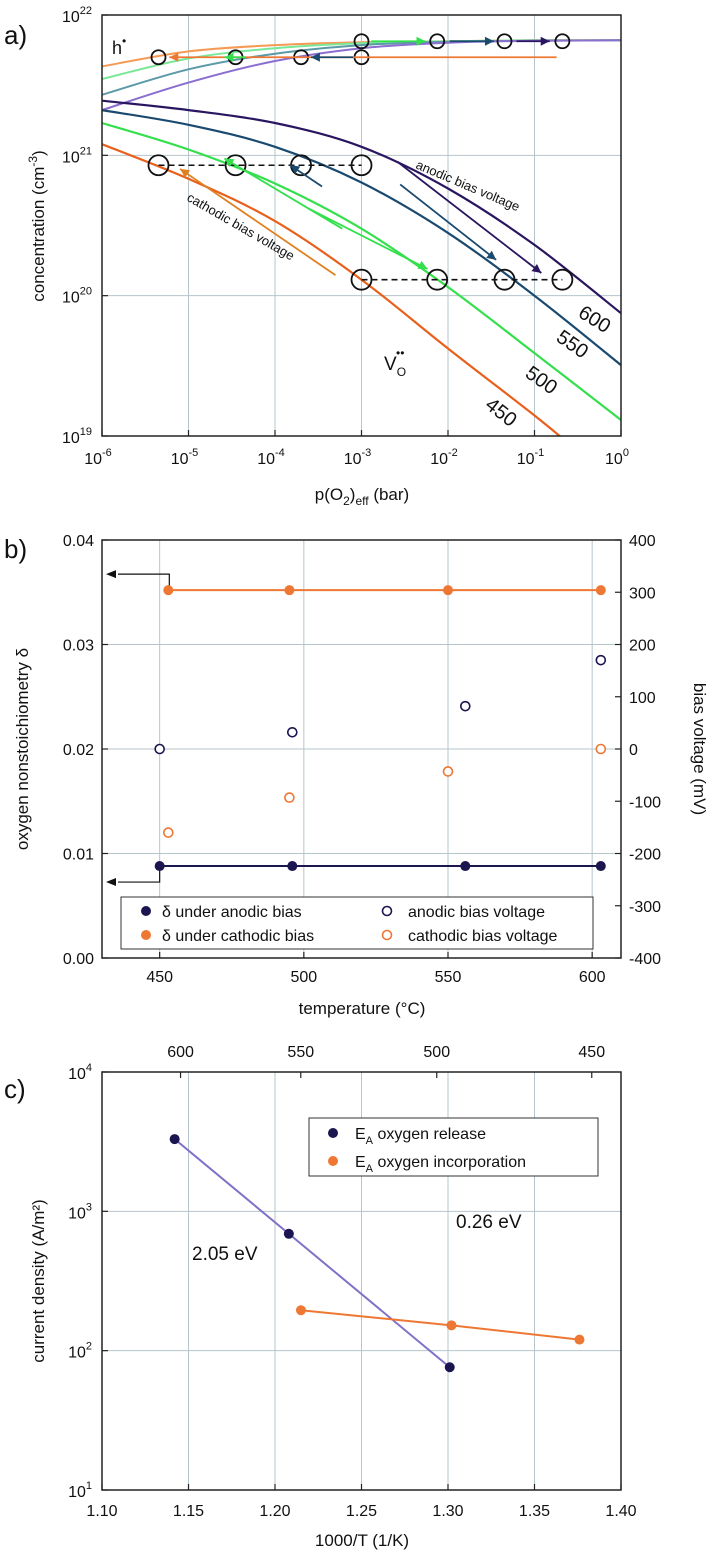 The height and width of the screenshot is (1562, 708). Describe the element at coordinates (194, 453) in the screenshot. I see `pa-xtick-exp: -5` at that location.